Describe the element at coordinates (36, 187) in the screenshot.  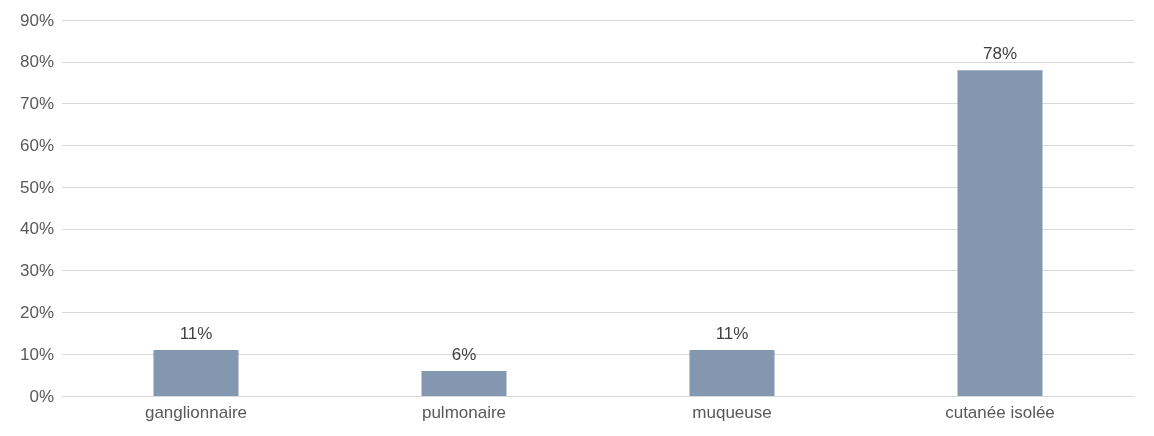
I see `y-tick-label: 50%` at that location.